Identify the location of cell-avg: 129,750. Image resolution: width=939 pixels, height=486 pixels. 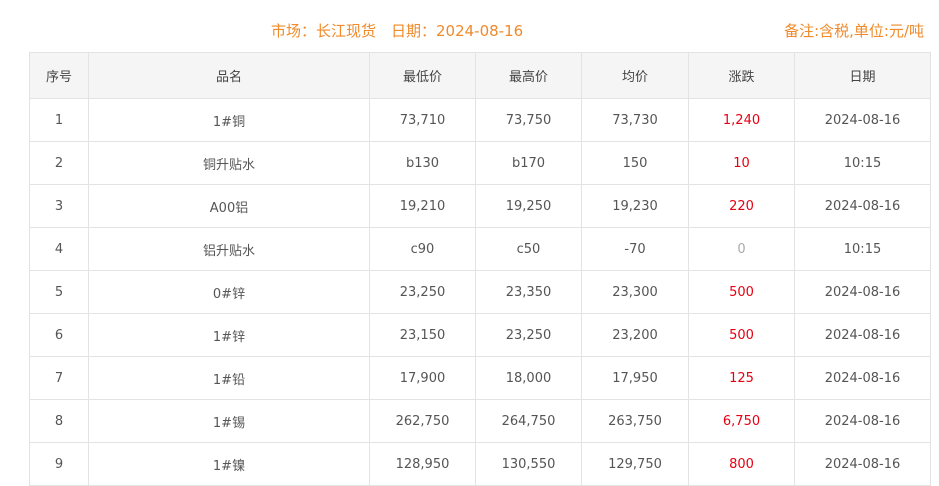
(635, 464).